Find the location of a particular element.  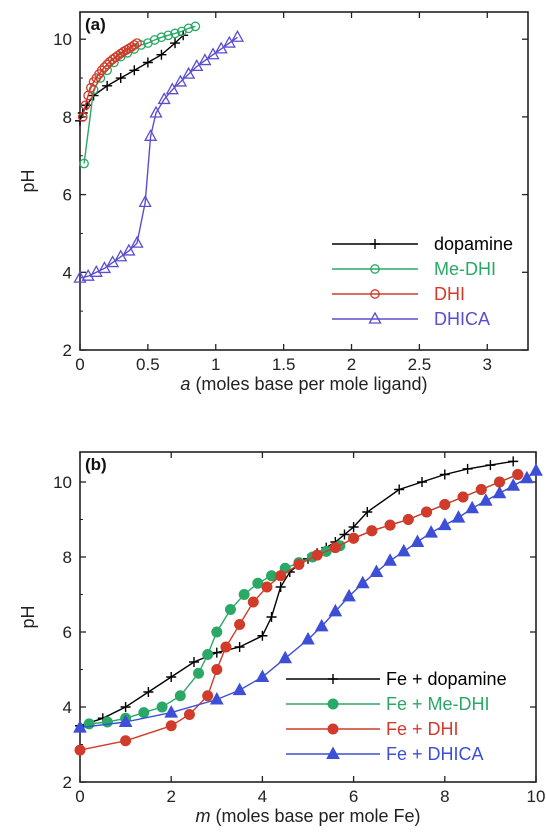

panel-a-x-tick-label: 2 is located at coordinates (351, 364).